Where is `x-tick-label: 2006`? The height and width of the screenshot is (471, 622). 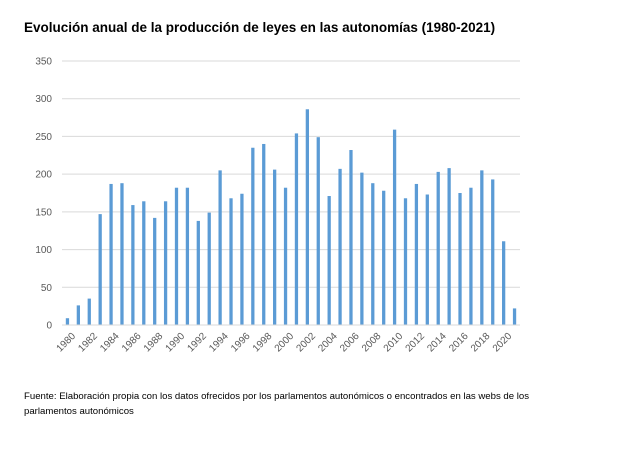
x-tick-label: 2006 is located at coordinates (350, 343).